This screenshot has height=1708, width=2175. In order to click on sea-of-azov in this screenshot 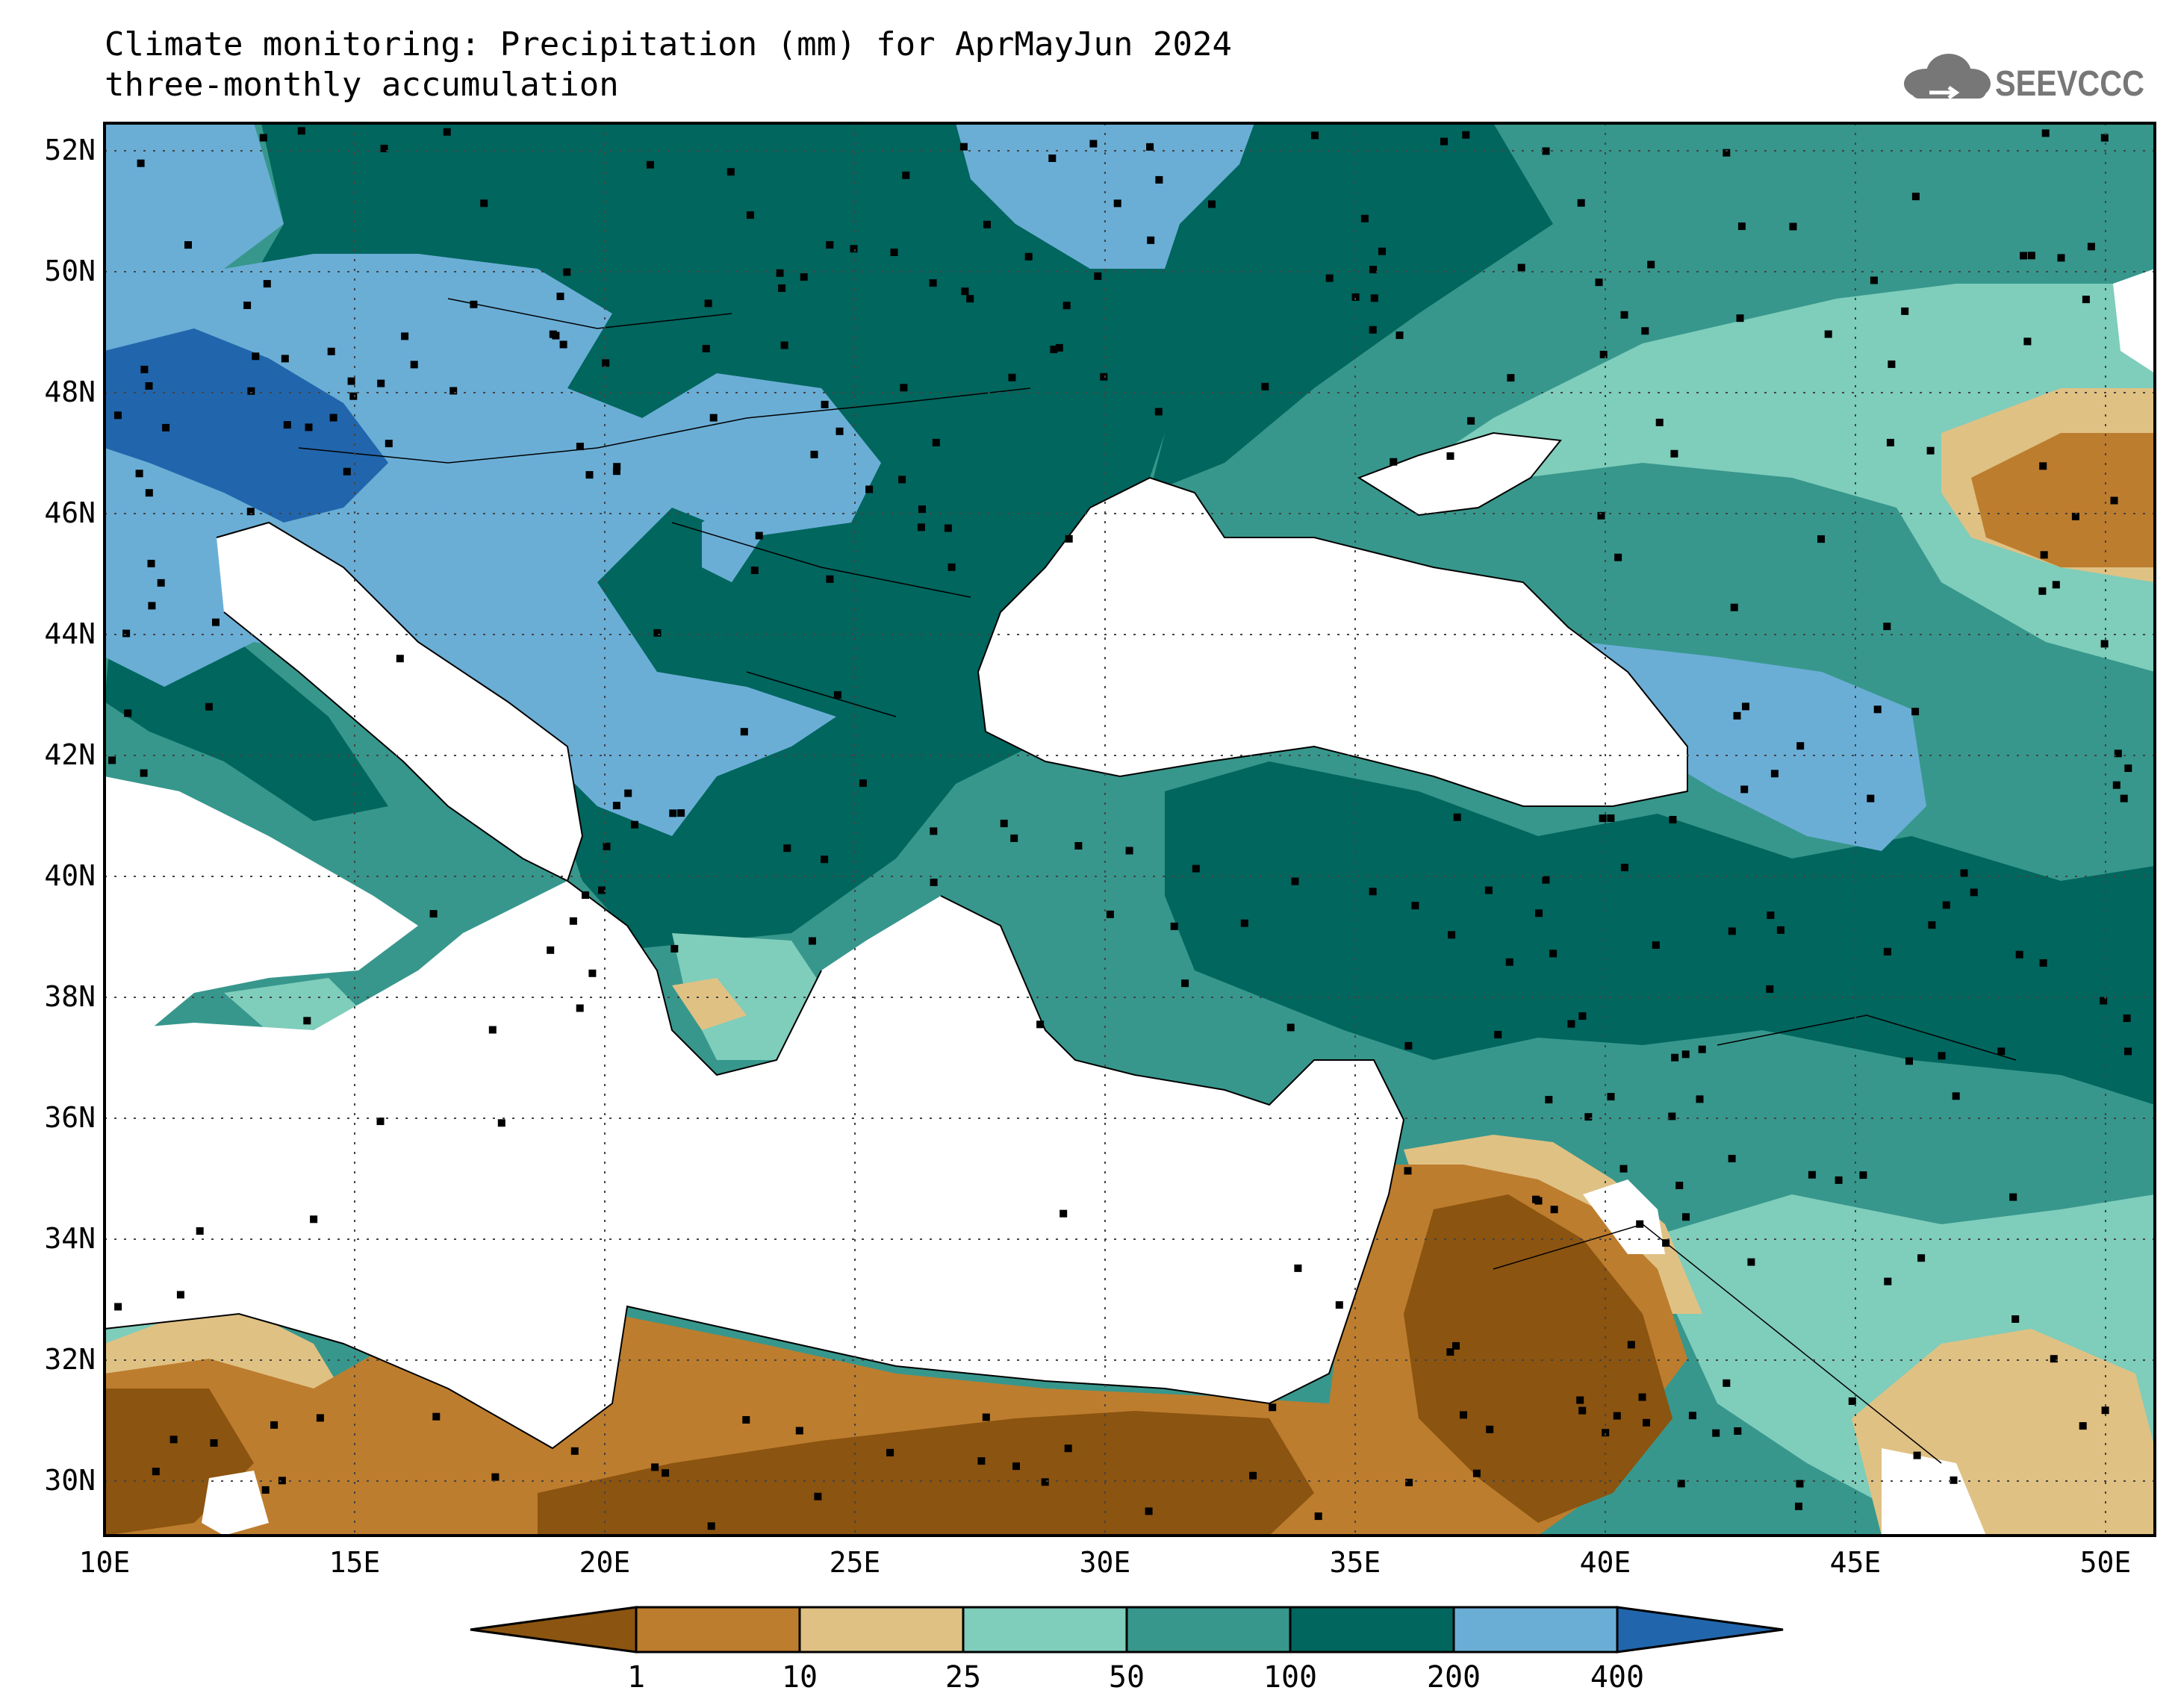, I will do `click(1460, 474)`.